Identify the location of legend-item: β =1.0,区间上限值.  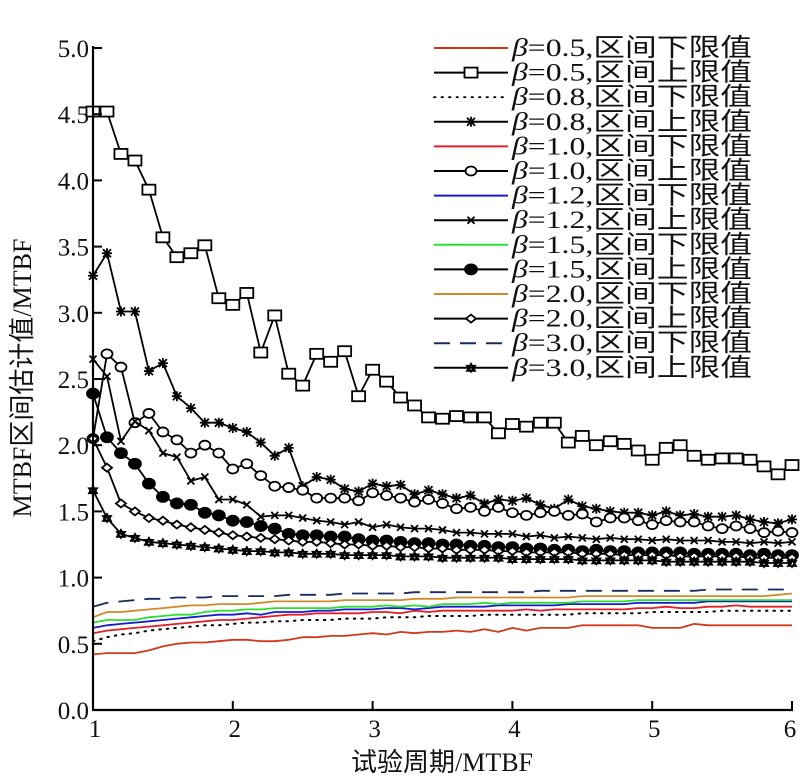
(593, 171).